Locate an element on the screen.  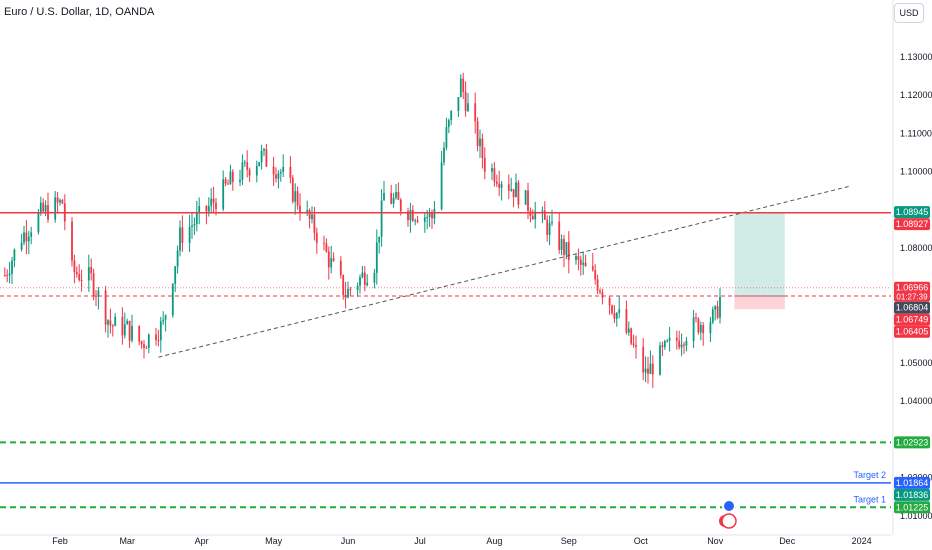
long-position-profit-zone is located at coordinates (759, 254).